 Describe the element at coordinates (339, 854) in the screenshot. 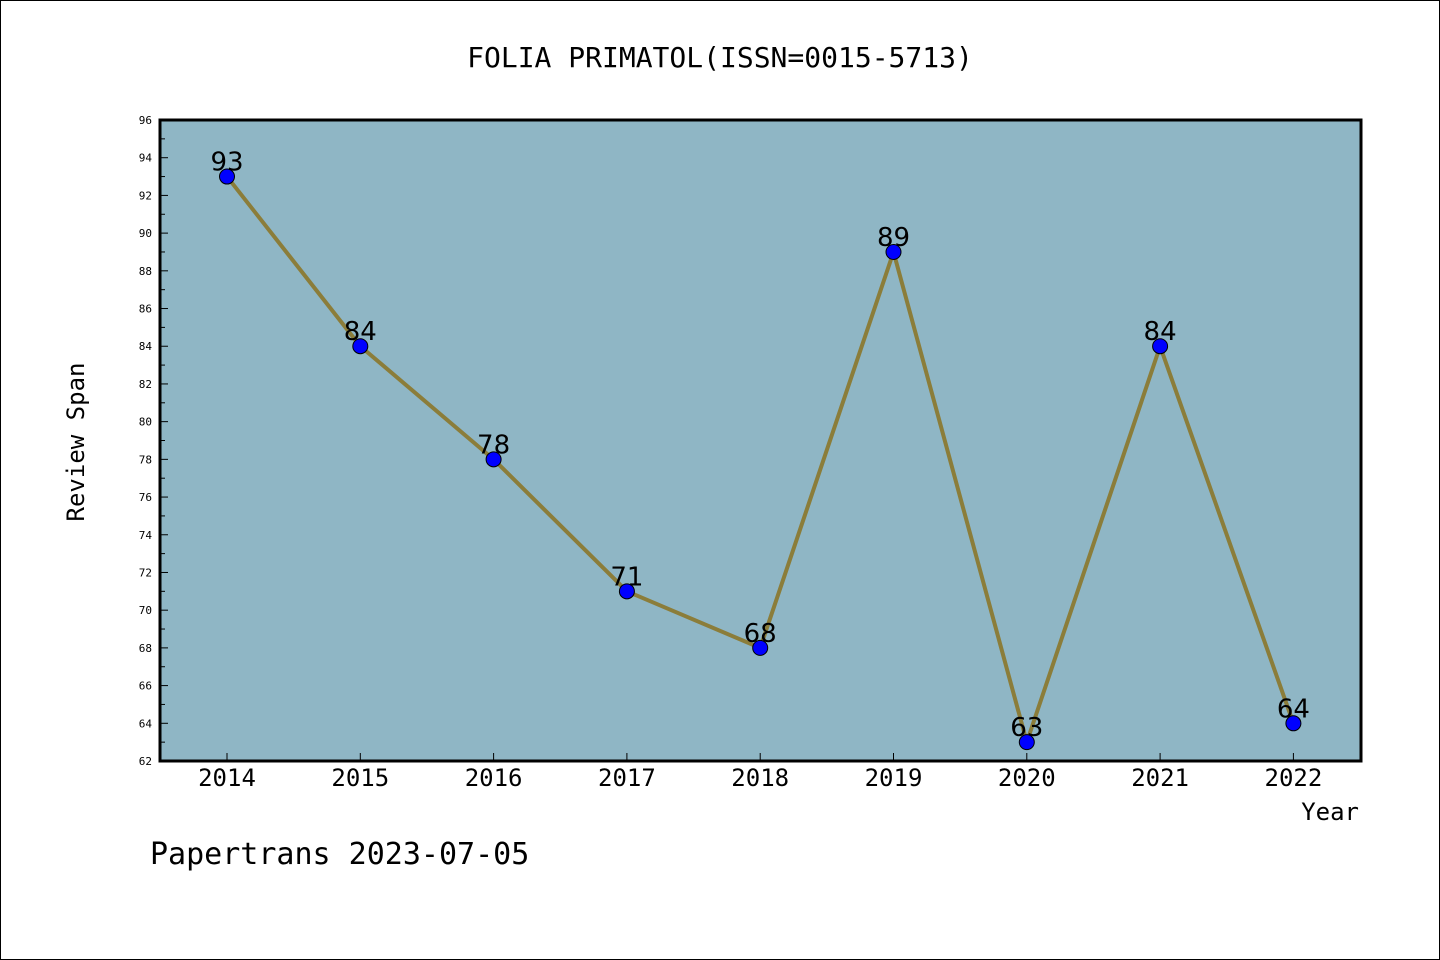

I see `footer-source: Papertrans 2023-07-05` at that location.